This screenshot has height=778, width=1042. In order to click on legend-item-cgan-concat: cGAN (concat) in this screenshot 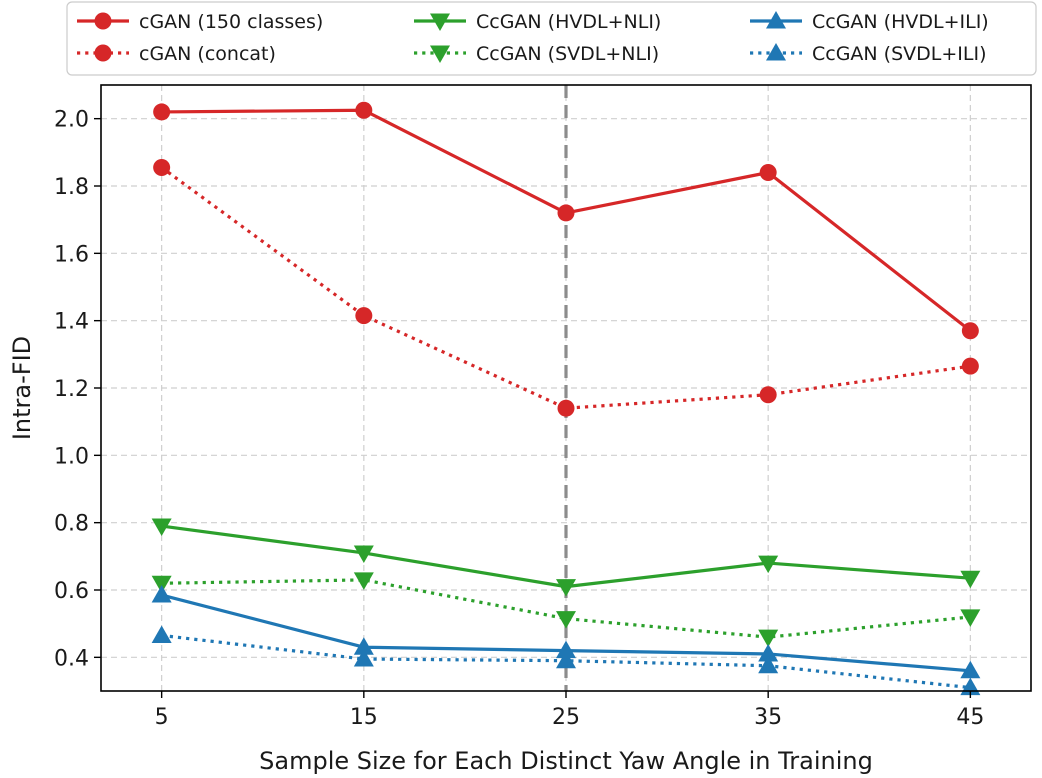, I will do `click(176, 54)`.